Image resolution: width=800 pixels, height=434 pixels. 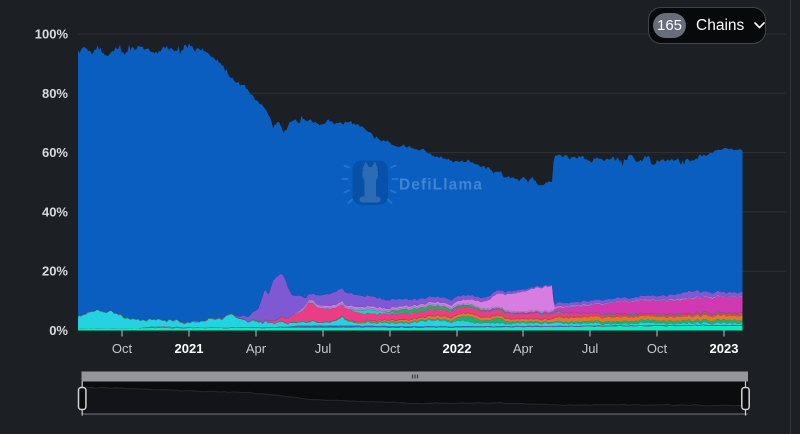 I want to click on svg-text: DefiLlama, so click(x=441, y=185).